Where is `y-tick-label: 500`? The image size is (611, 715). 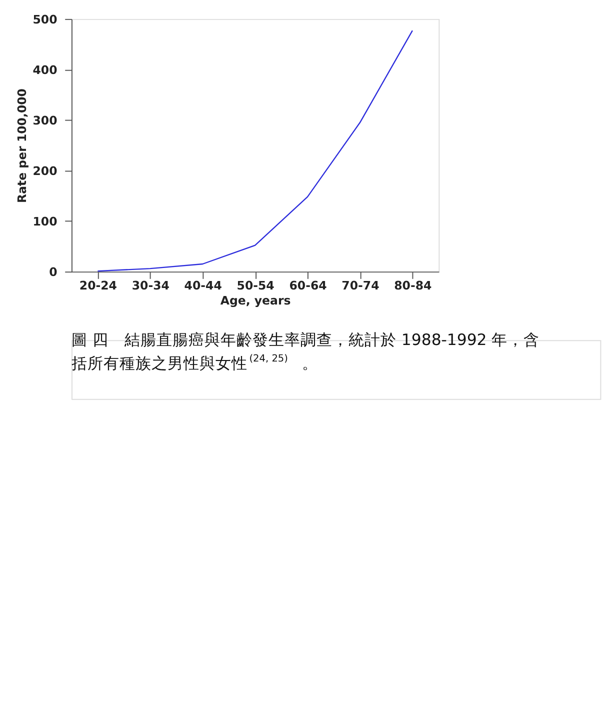
y-tick-label: 500 is located at coordinates (45, 19).